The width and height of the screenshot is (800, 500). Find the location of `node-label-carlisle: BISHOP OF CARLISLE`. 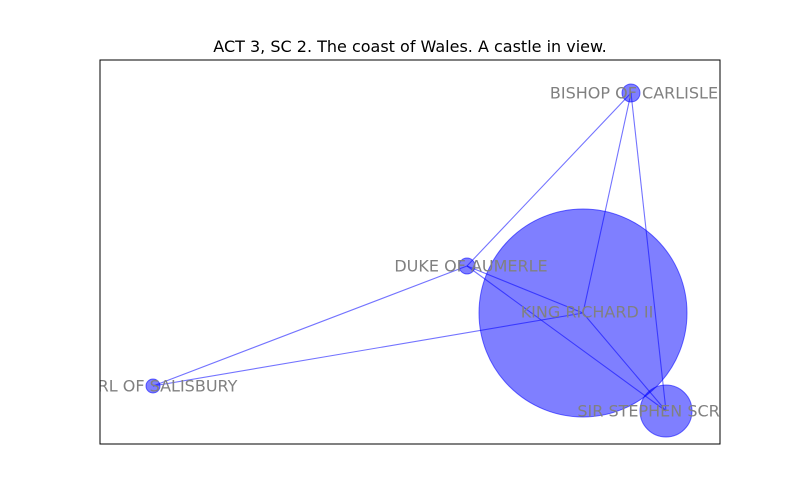

node-label-carlisle: BISHOP OF CARLISLE is located at coordinates (634, 93).